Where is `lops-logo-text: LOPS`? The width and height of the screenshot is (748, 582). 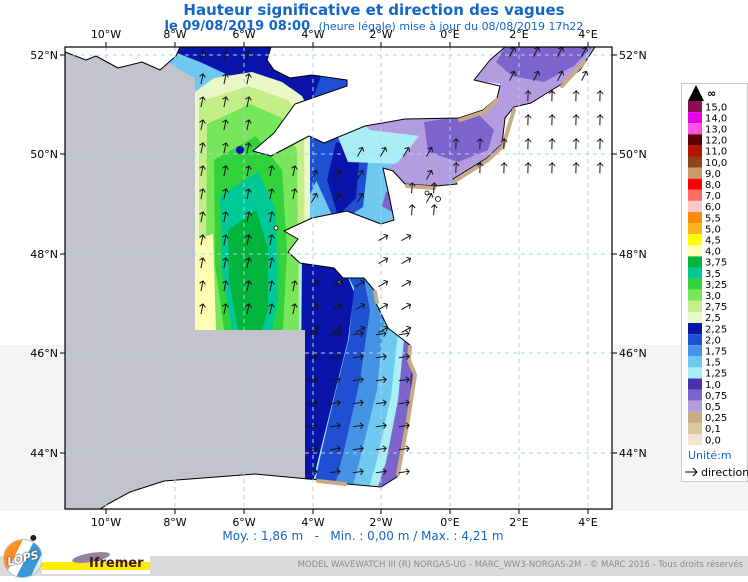 lops-logo-text: LOPS is located at coordinates (23, 558).